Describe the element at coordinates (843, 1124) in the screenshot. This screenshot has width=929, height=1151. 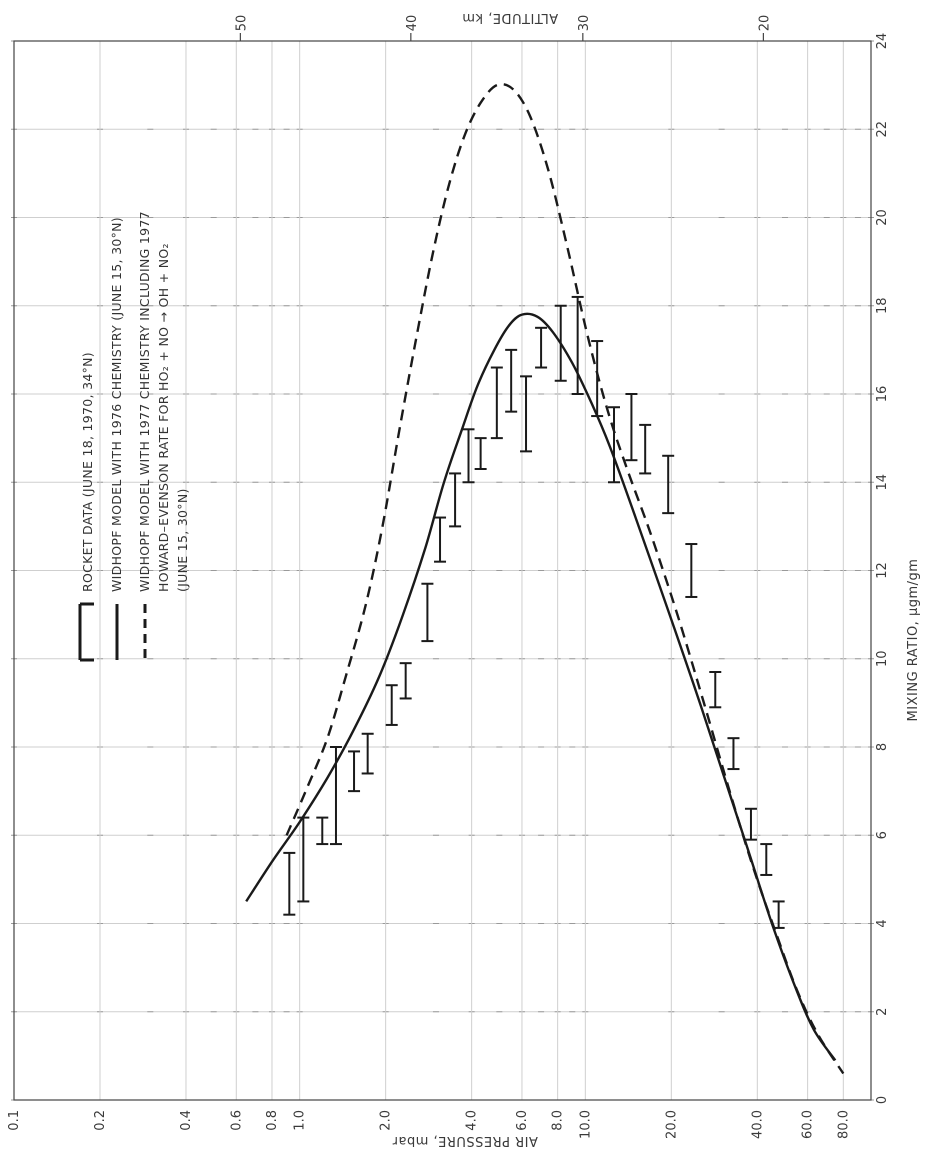
I see `y-tick-label: 80.0` at that location.